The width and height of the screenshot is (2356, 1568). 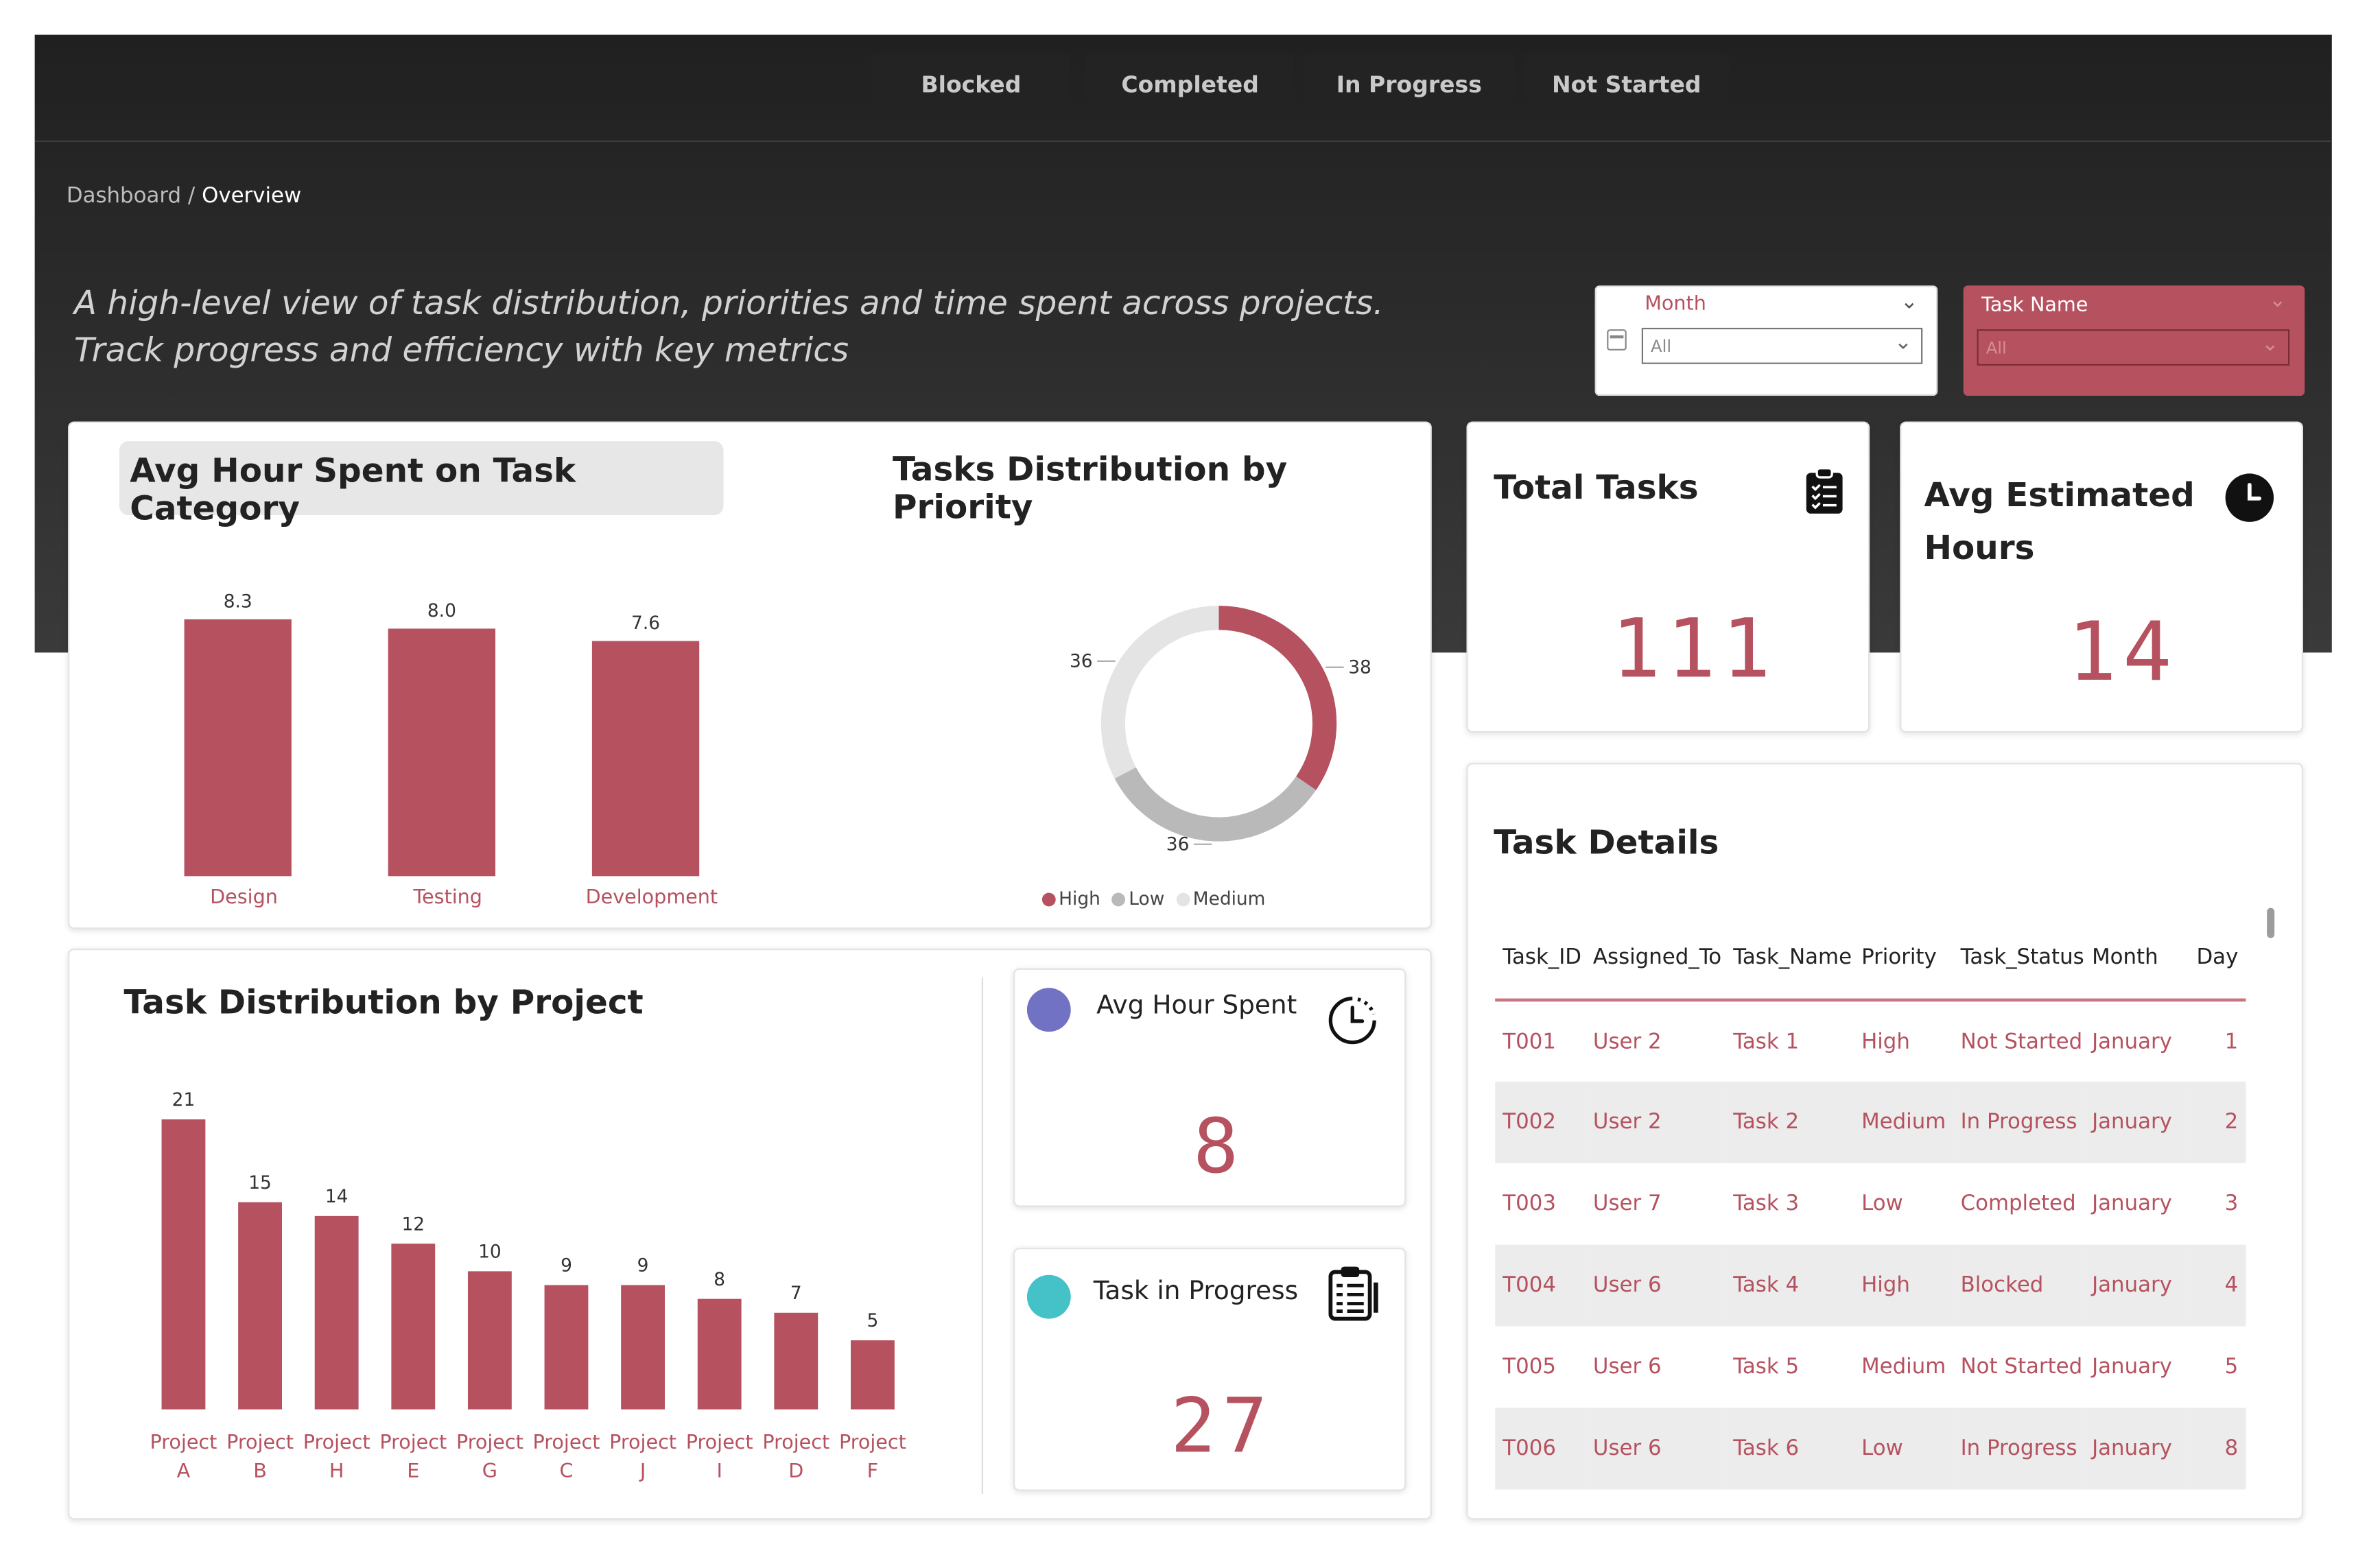 What do you see at coordinates (1222, 1426) in the screenshot?
I see `task-in-progress-value: 27` at bounding box center [1222, 1426].